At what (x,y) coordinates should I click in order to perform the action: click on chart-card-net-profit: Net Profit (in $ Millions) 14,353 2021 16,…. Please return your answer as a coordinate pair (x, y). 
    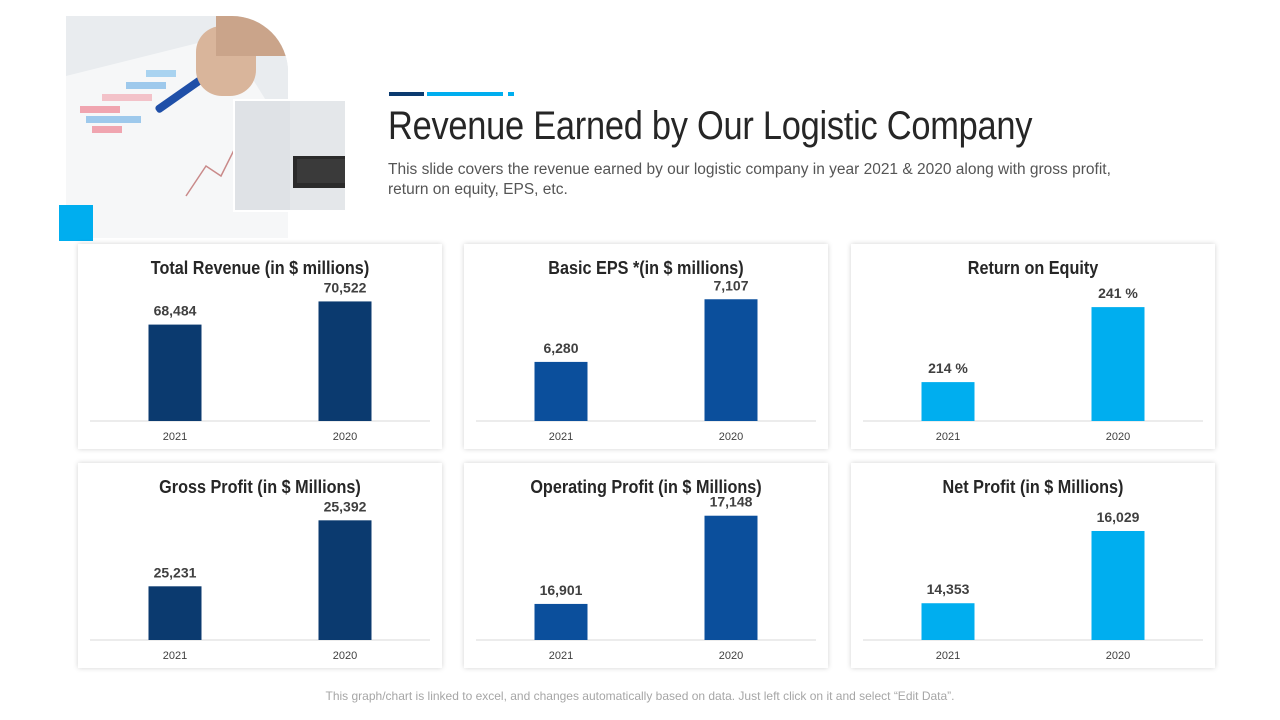
    Looking at the image, I should click on (1033, 565).